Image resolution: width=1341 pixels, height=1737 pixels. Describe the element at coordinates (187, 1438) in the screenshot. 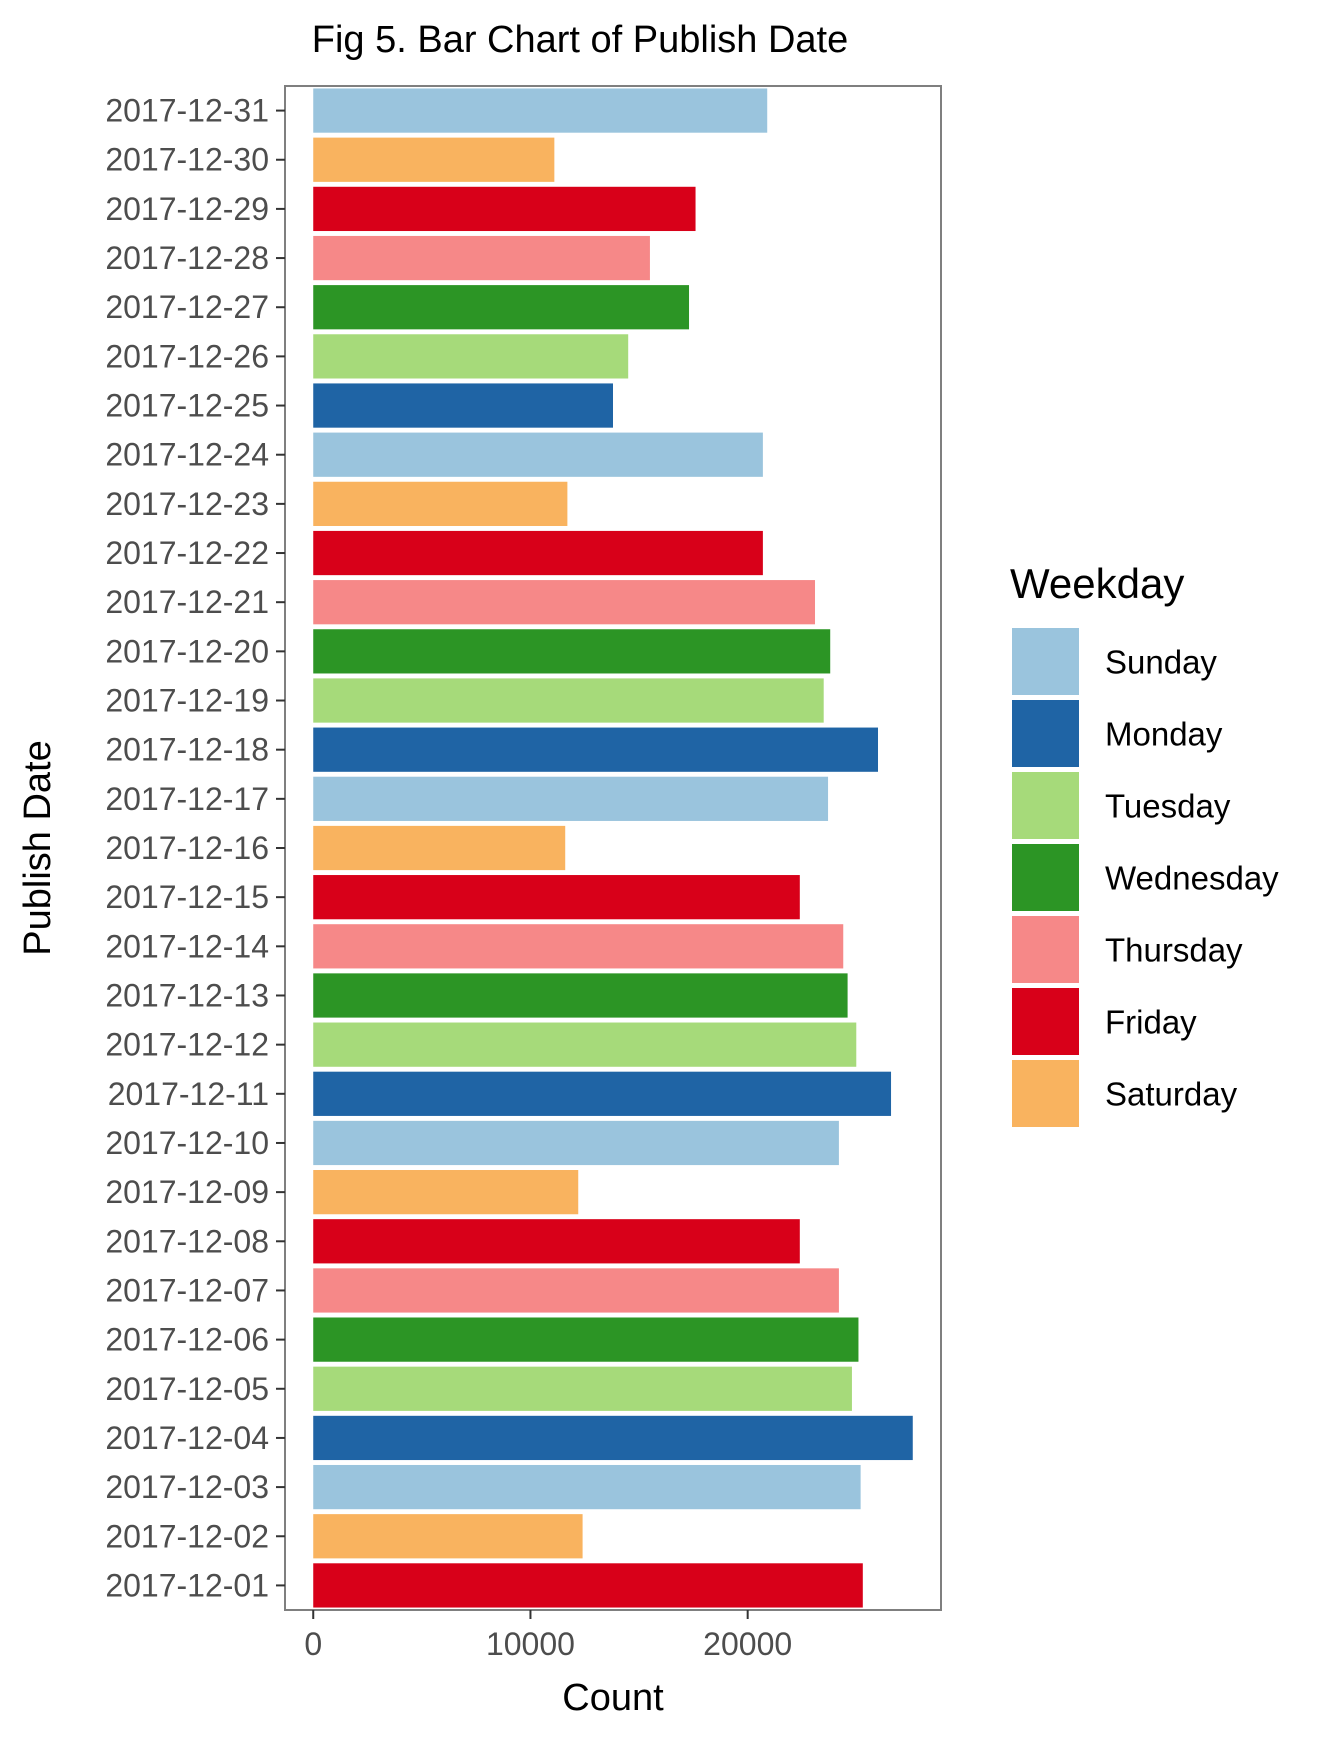

I see `y-tick-label: 2017-12-04` at that location.